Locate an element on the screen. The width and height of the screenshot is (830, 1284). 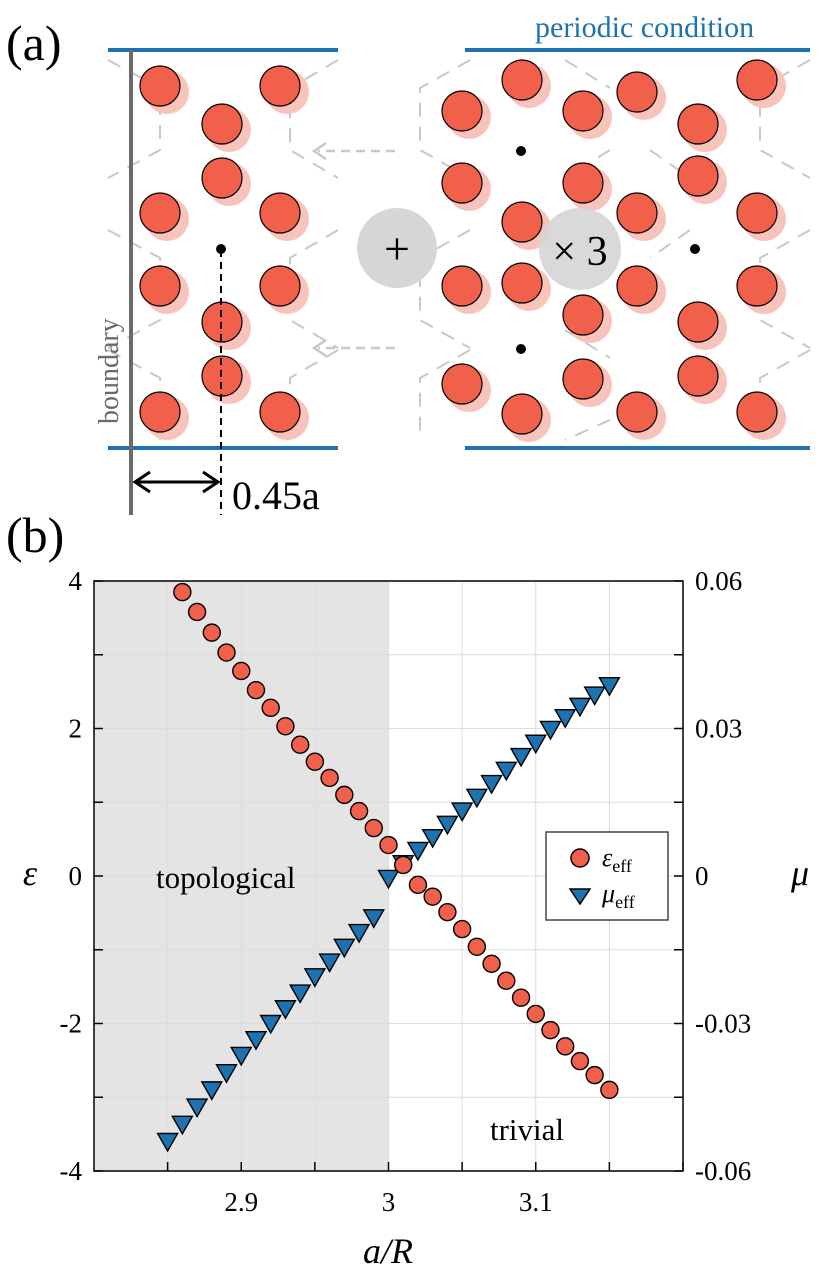
periodic-condition-label: periodic condition is located at coordinates (644, 27).